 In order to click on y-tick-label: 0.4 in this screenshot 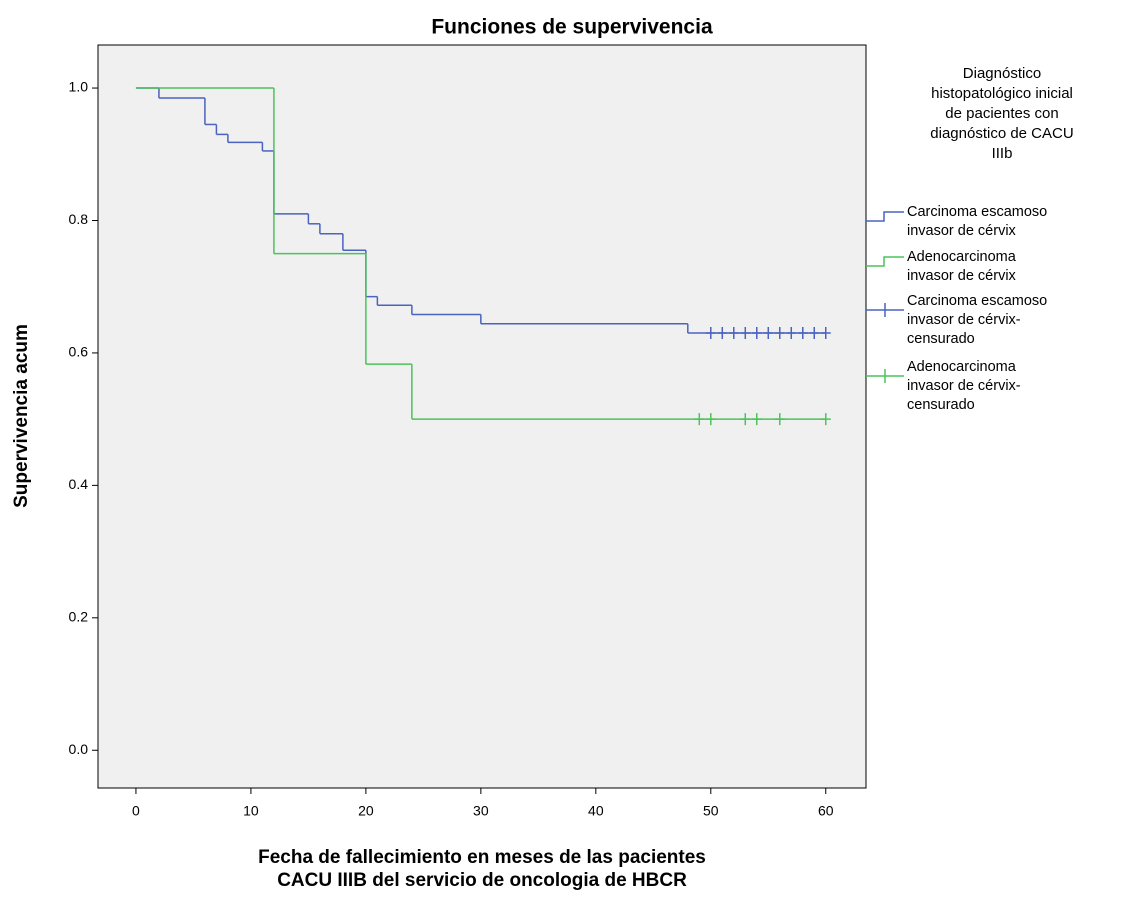, I will do `click(79, 484)`.